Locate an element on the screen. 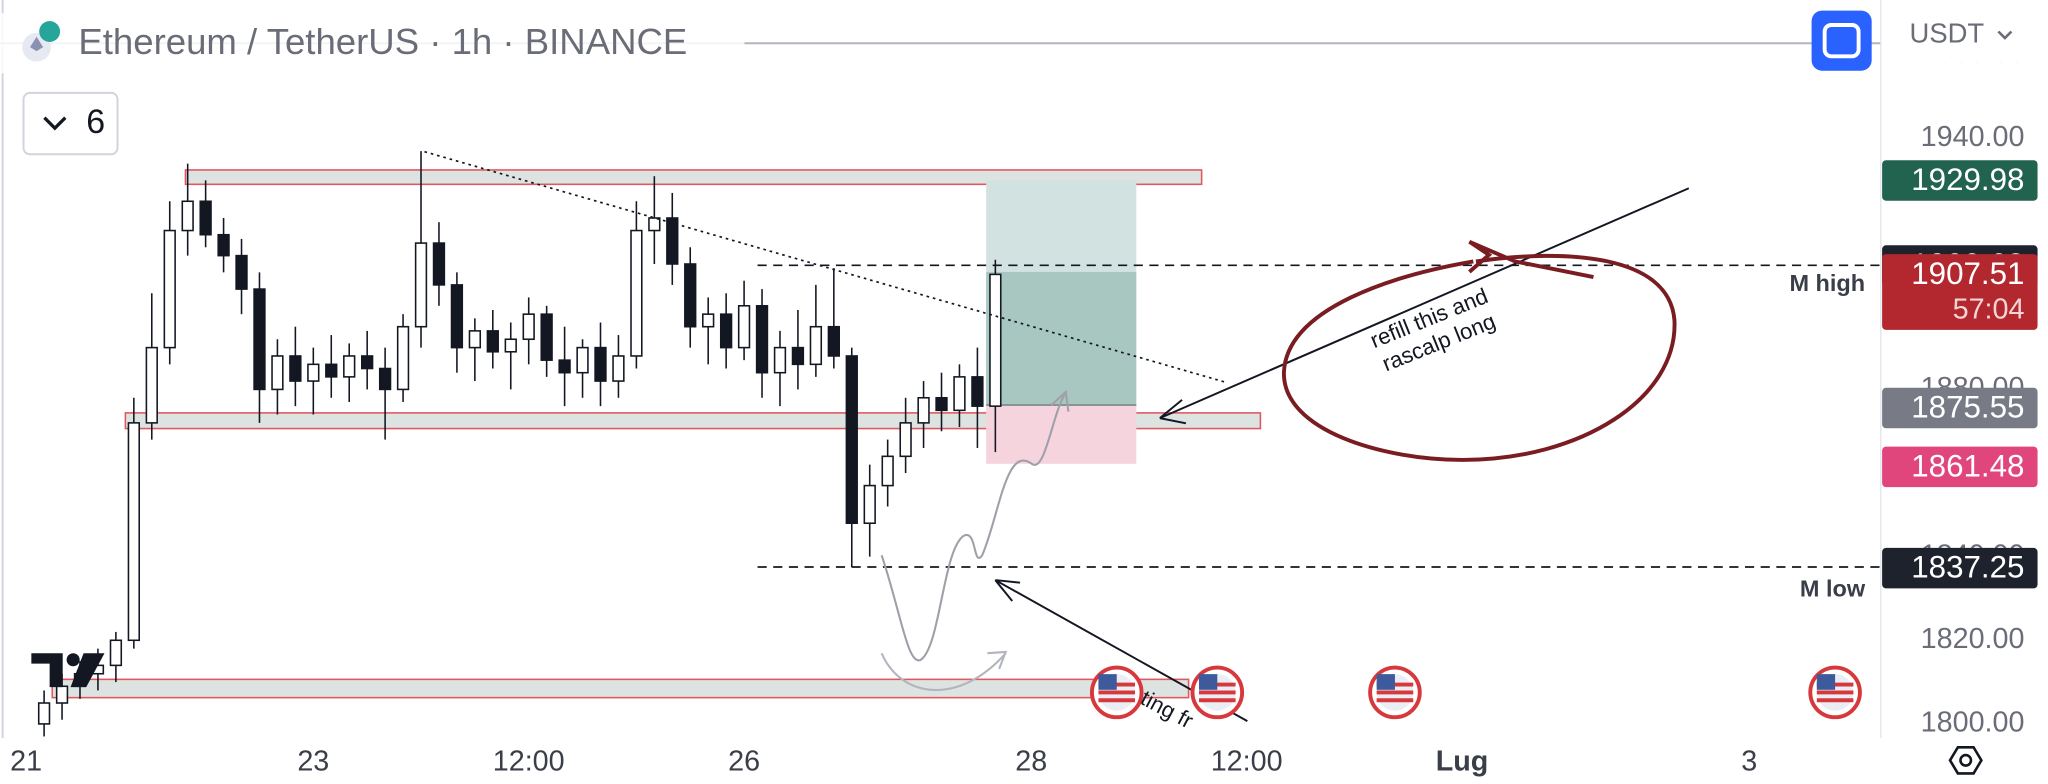 The image size is (2048, 784). price-badge-label: 1861.48 is located at coordinates (1967, 465).